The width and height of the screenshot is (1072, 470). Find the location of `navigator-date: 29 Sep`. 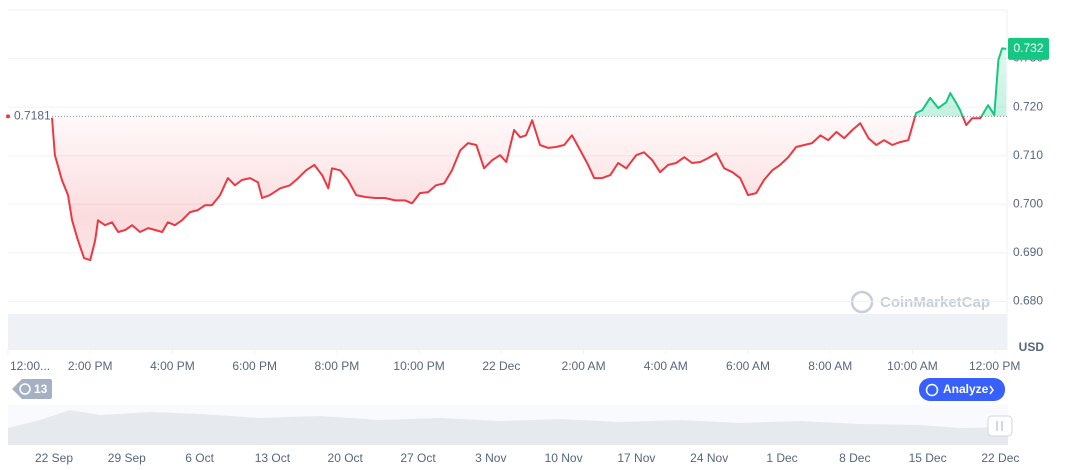

navigator-date: 29 Sep is located at coordinates (127, 458).